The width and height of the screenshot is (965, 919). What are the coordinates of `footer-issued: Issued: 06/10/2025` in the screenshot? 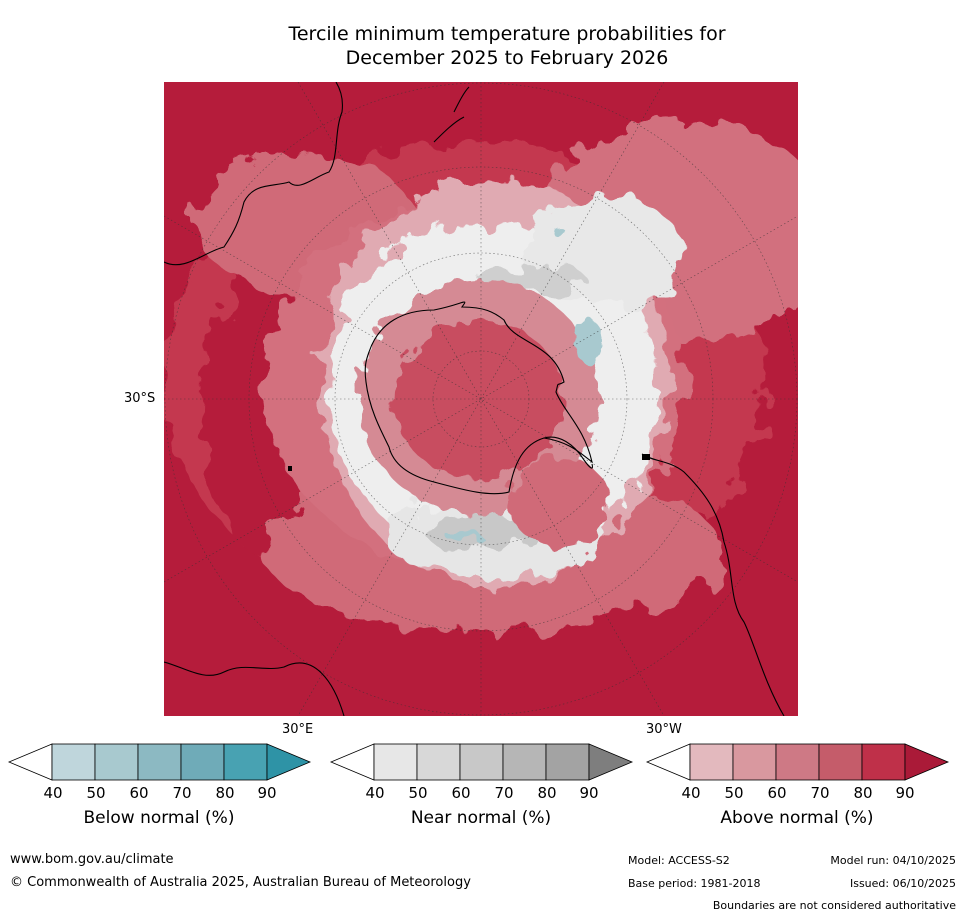 It's located at (902, 883).